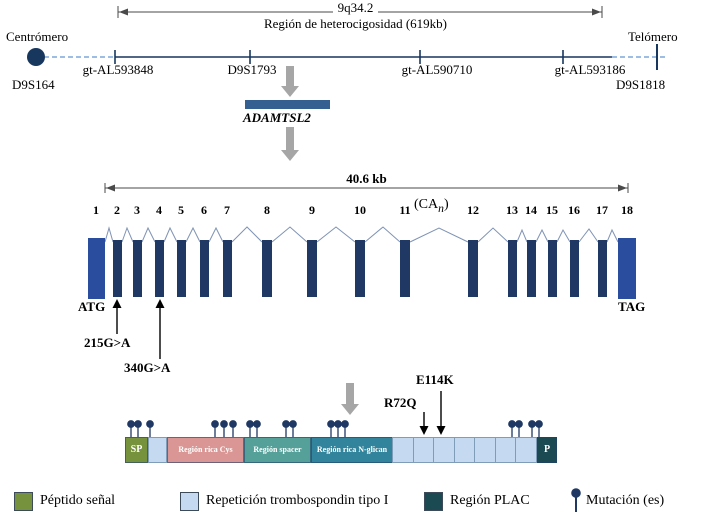 The height and width of the screenshot is (518, 711). What do you see at coordinates (147, 367) in the screenshot?
I see `mutation-340-label: 340G>A` at bounding box center [147, 367].